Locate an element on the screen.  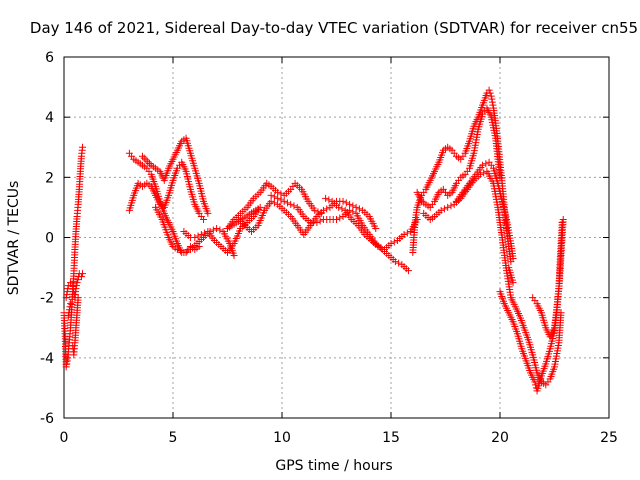
x-tick-label: 10 is located at coordinates (282, 438).